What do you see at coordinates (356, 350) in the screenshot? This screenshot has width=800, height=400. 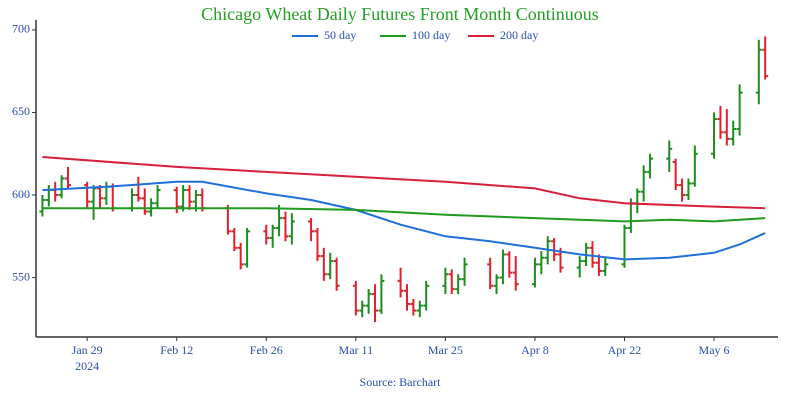 I see `x-tick-label: Mar 11` at bounding box center [356, 350].